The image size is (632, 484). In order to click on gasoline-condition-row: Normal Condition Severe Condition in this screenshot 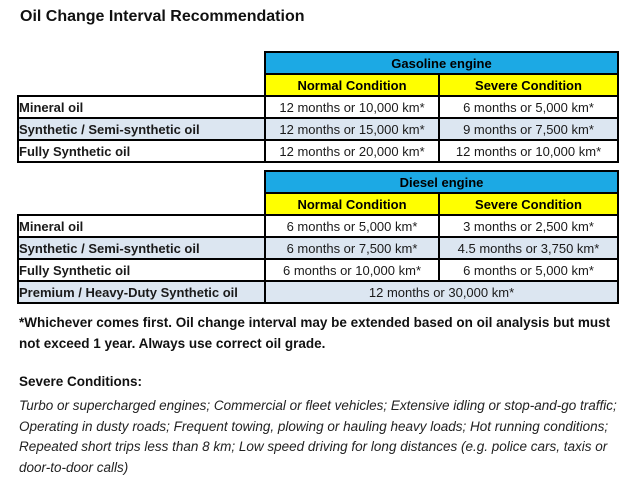, I will do `click(318, 85)`.